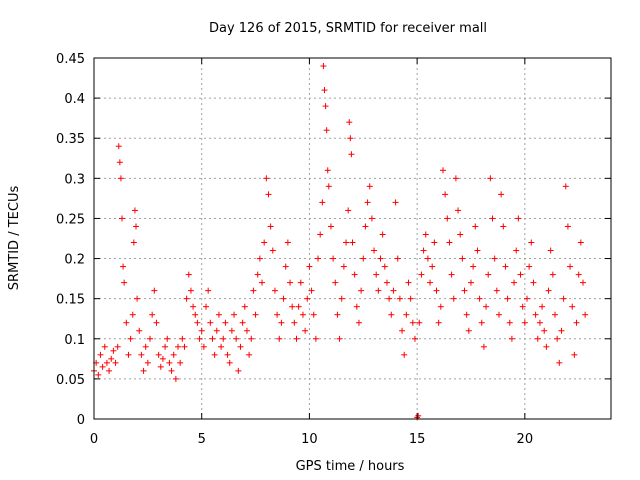  What do you see at coordinates (70, 59) in the screenshot?
I see `y-tick-label: 0.45` at bounding box center [70, 59].